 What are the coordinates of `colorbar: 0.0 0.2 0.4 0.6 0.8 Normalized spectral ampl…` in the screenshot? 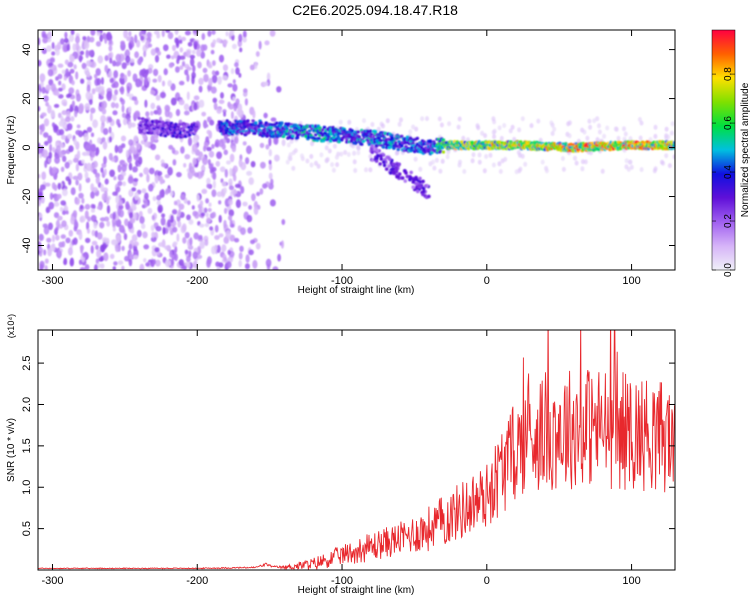 It's located at (730, 153).